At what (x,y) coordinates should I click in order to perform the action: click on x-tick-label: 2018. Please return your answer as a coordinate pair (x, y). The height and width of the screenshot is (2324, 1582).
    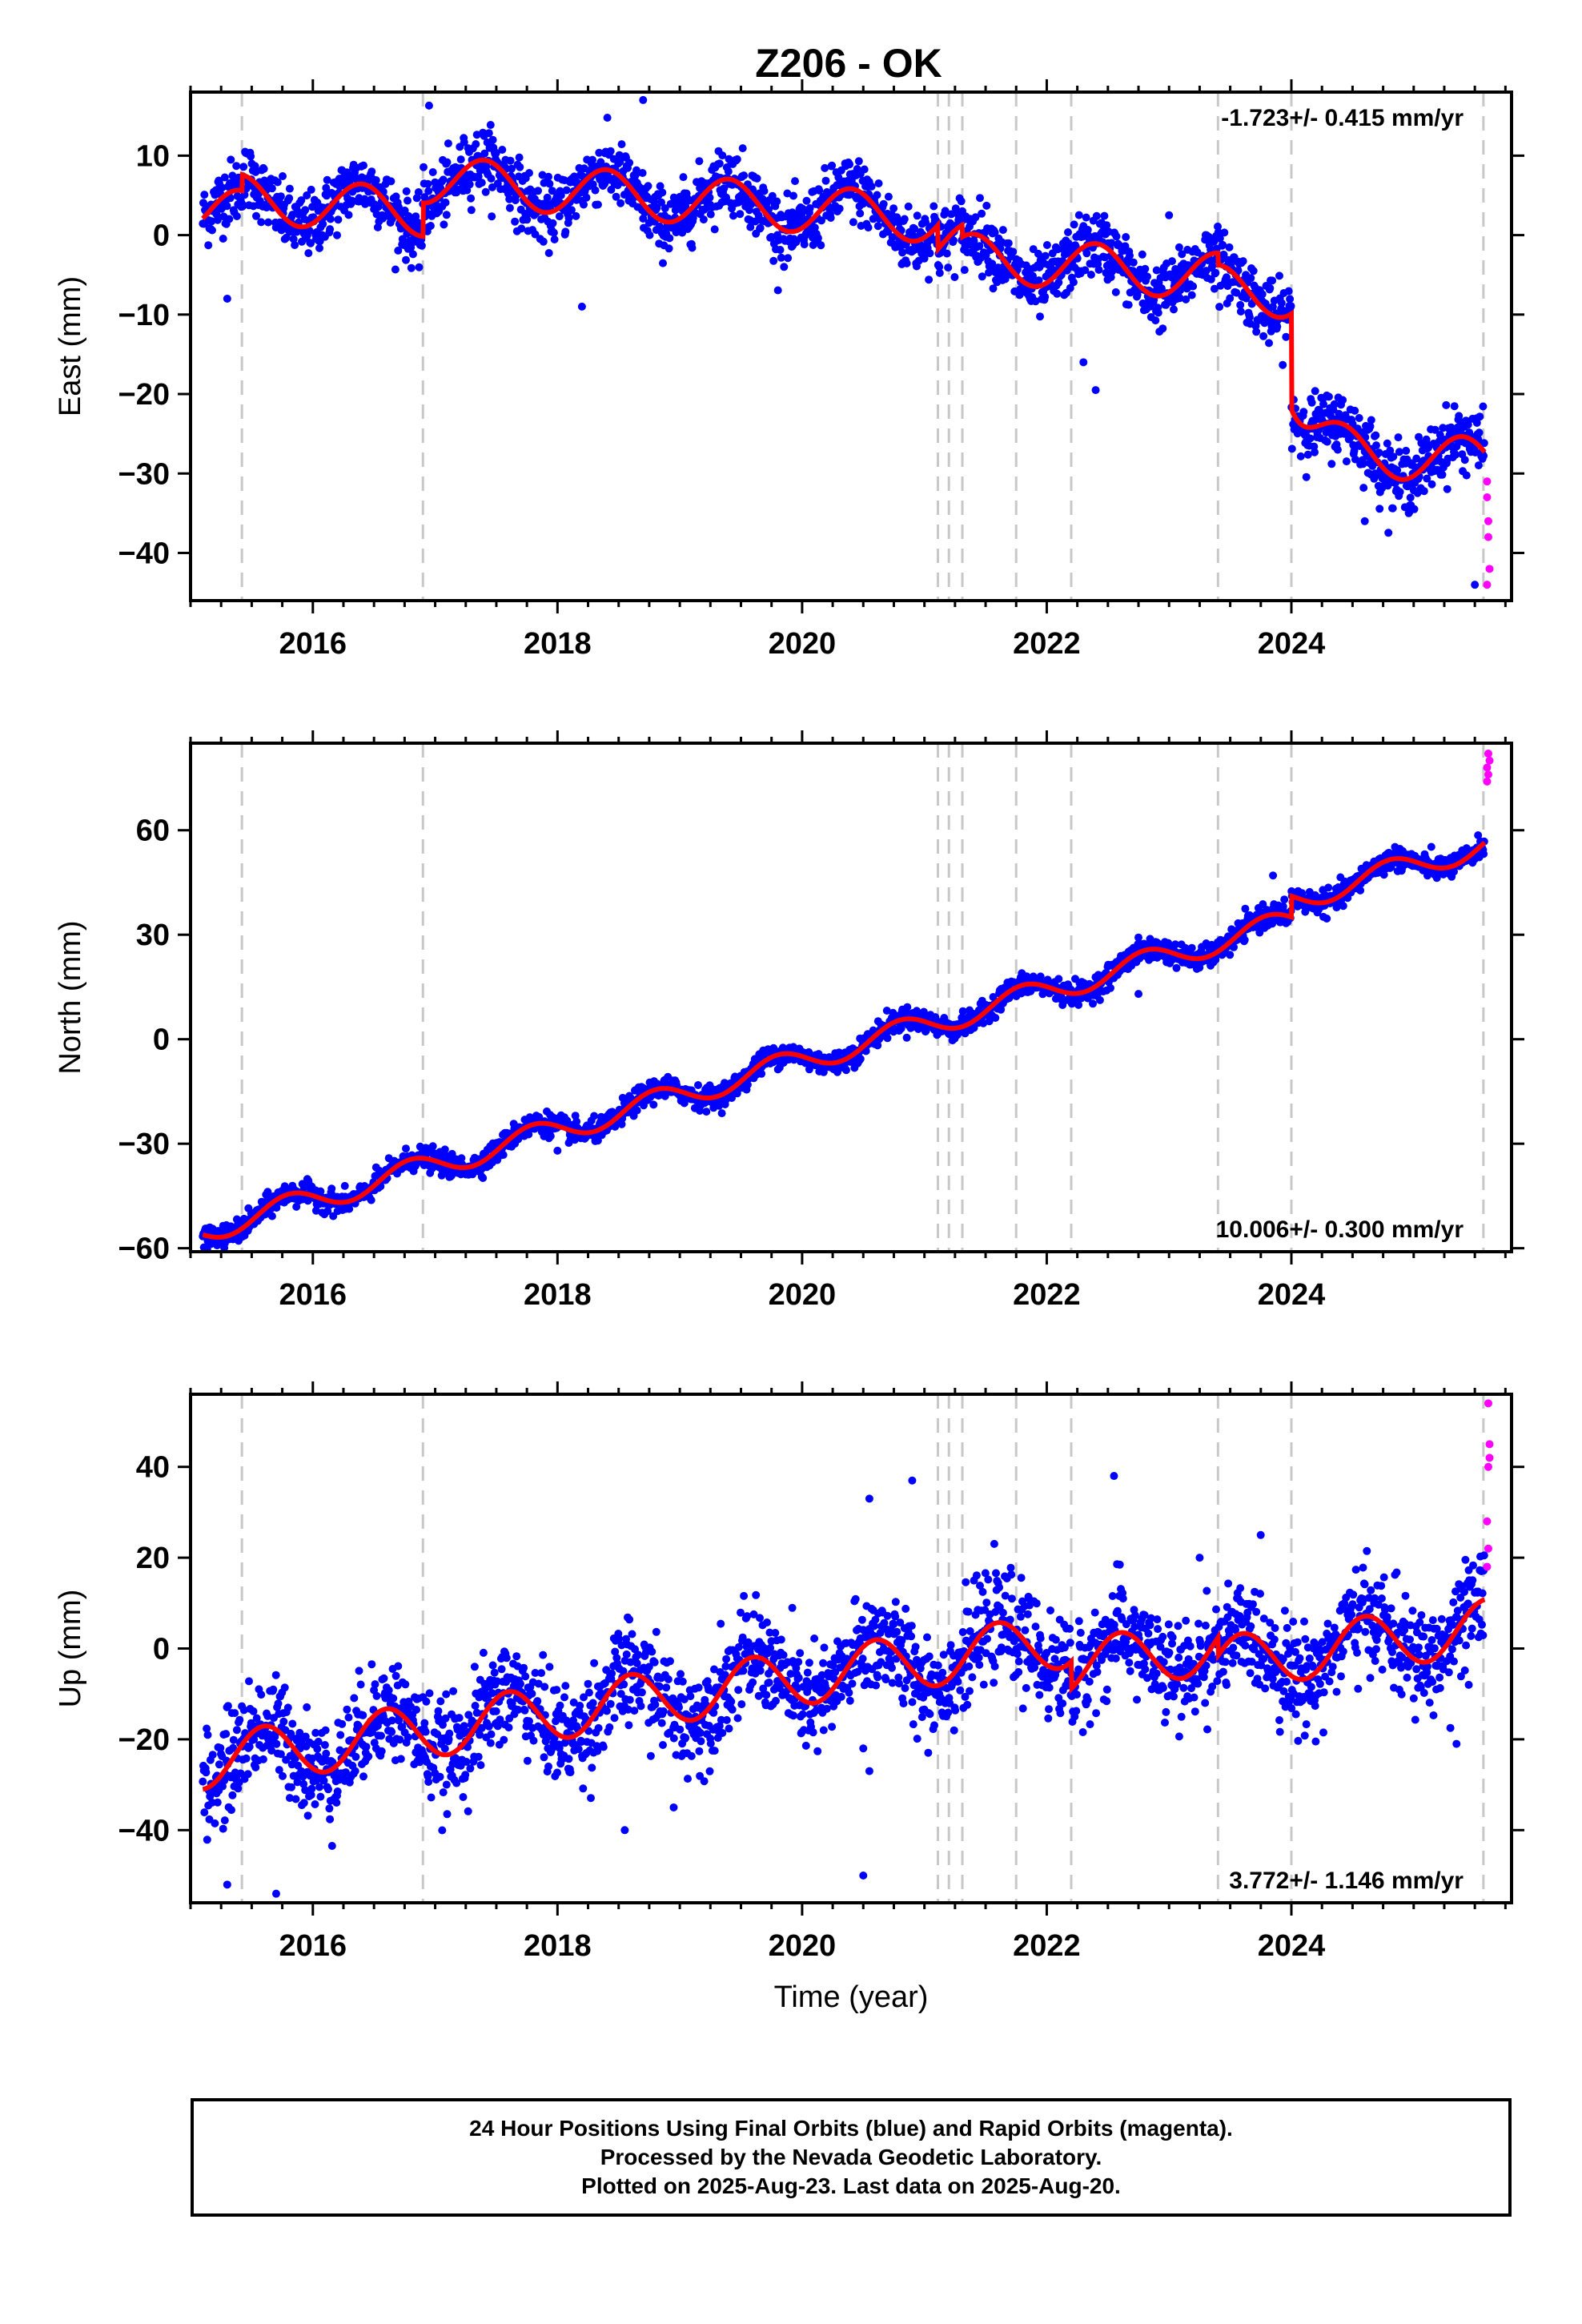
    Looking at the image, I should click on (558, 644).